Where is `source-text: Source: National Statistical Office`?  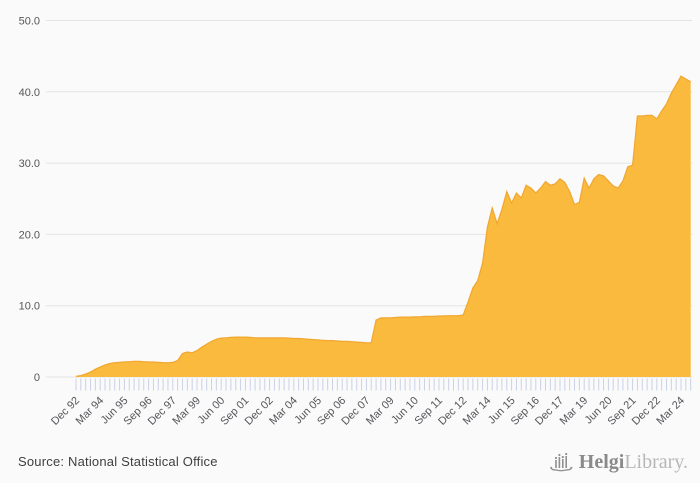 source-text: Source: National Statistical Office is located at coordinates (118, 461).